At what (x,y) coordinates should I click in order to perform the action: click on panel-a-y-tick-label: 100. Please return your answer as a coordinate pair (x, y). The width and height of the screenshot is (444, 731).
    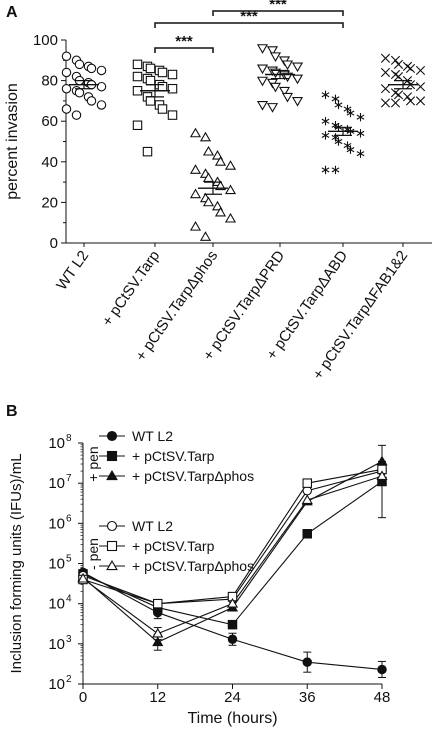
    Looking at the image, I should click on (45, 40).